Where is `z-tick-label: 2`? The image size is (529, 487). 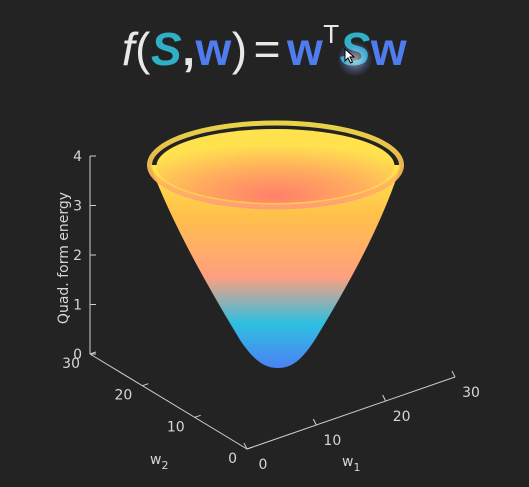
z-tick-label: 2 is located at coordinates (77, 256).